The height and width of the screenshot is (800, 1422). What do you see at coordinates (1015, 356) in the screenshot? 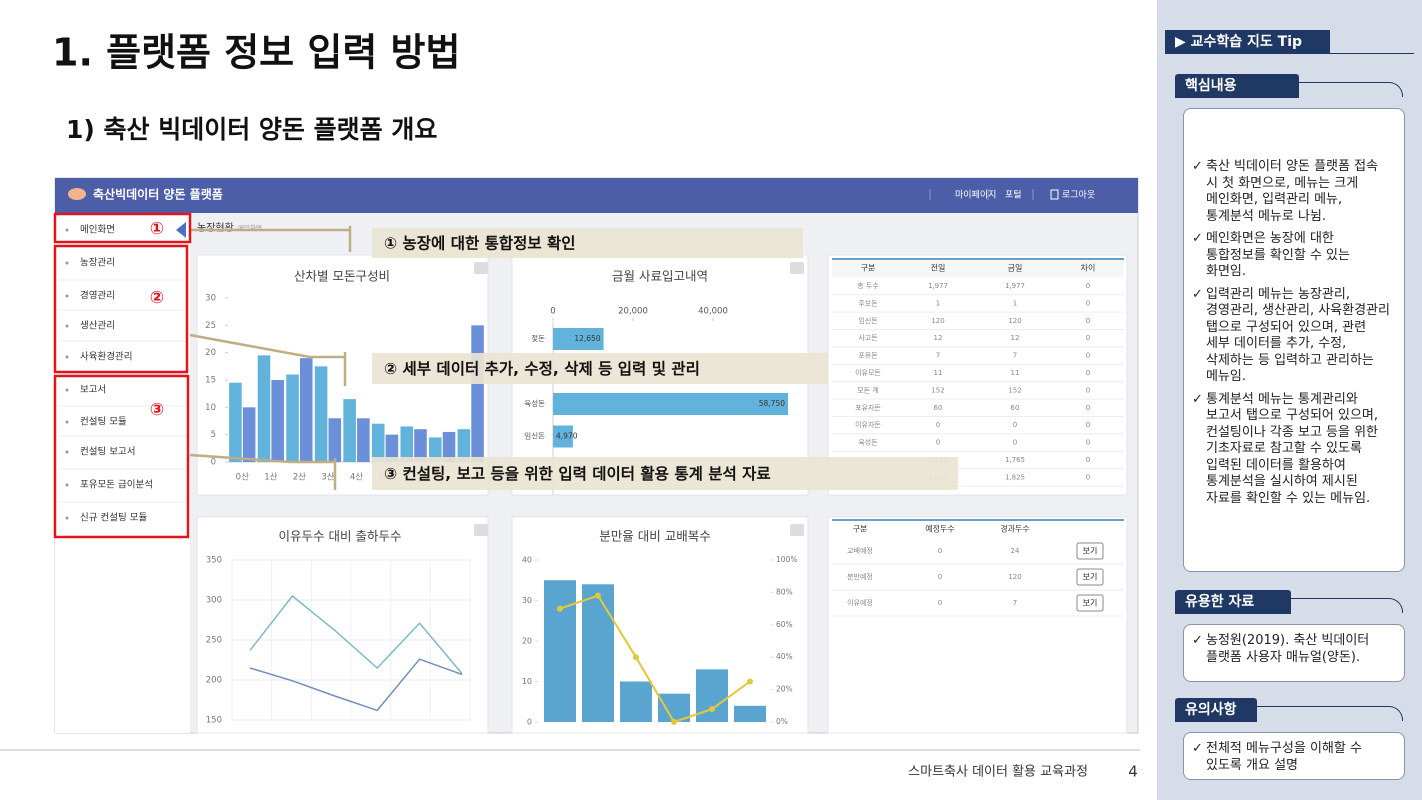
I see `table-cell: 7` at bounding box center [1015, 356].